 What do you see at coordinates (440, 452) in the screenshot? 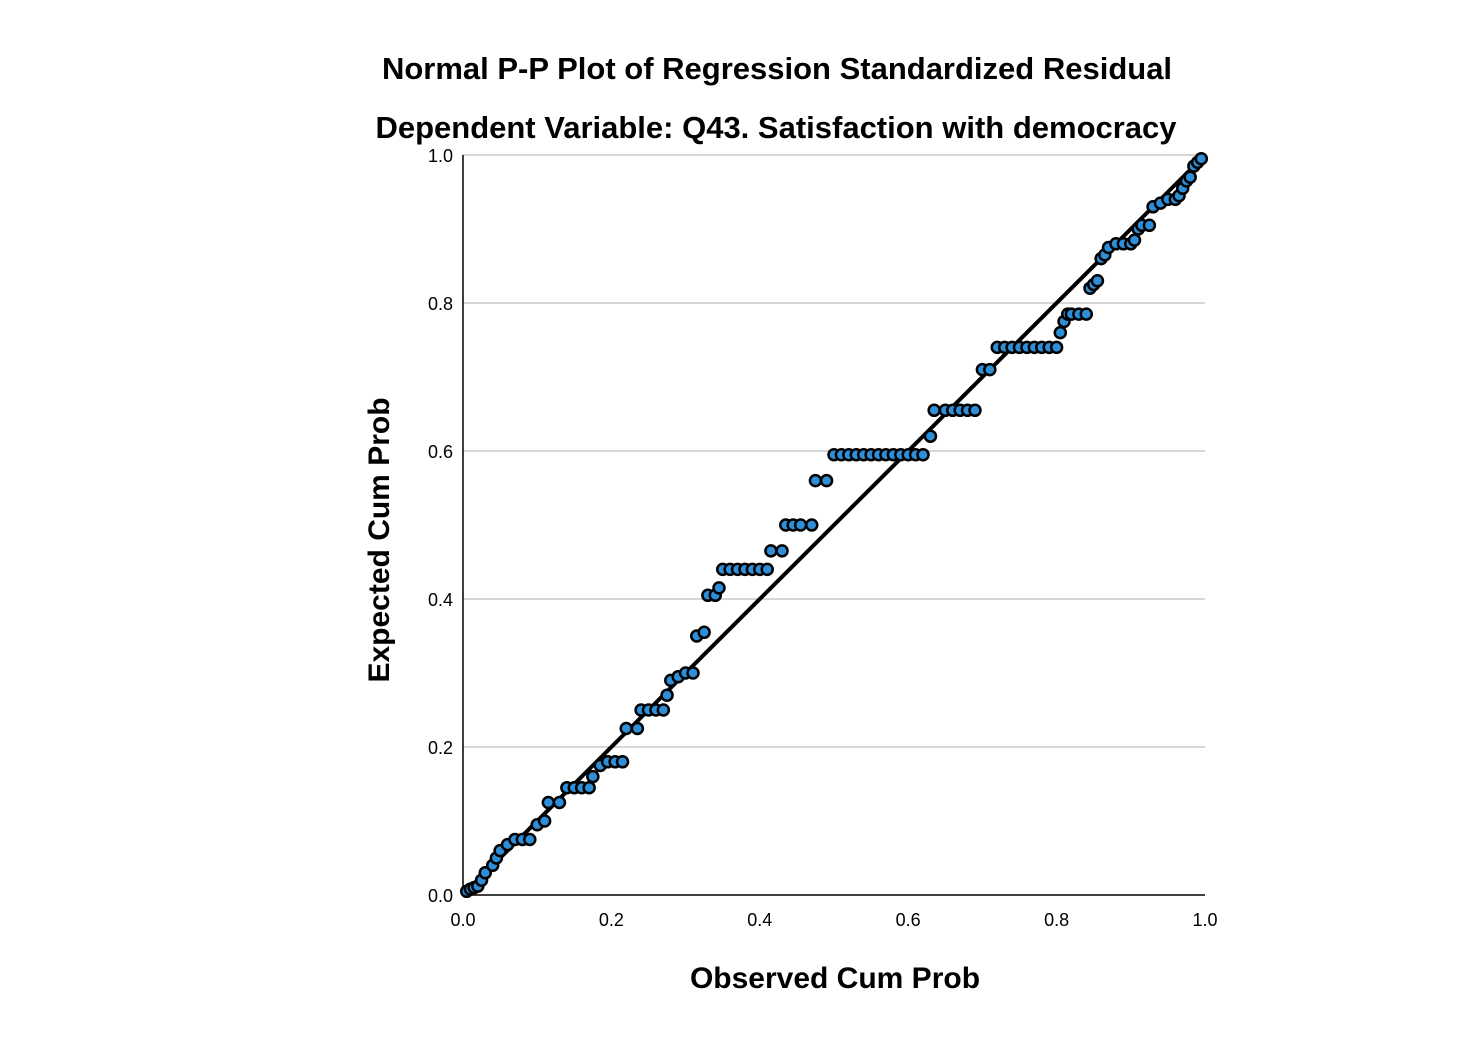
I see `y-tick-label-3: 0.6` at bounding box center [440, 452].